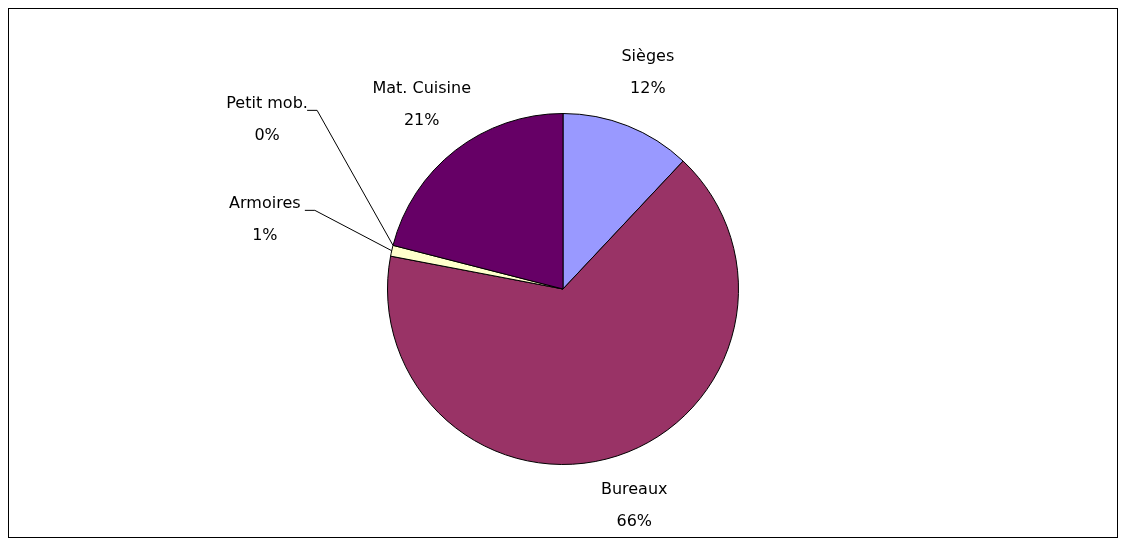 The width and height of the screenshot is (1128, 548). I want to click on category-label: Petit mob., so click(267, 103).